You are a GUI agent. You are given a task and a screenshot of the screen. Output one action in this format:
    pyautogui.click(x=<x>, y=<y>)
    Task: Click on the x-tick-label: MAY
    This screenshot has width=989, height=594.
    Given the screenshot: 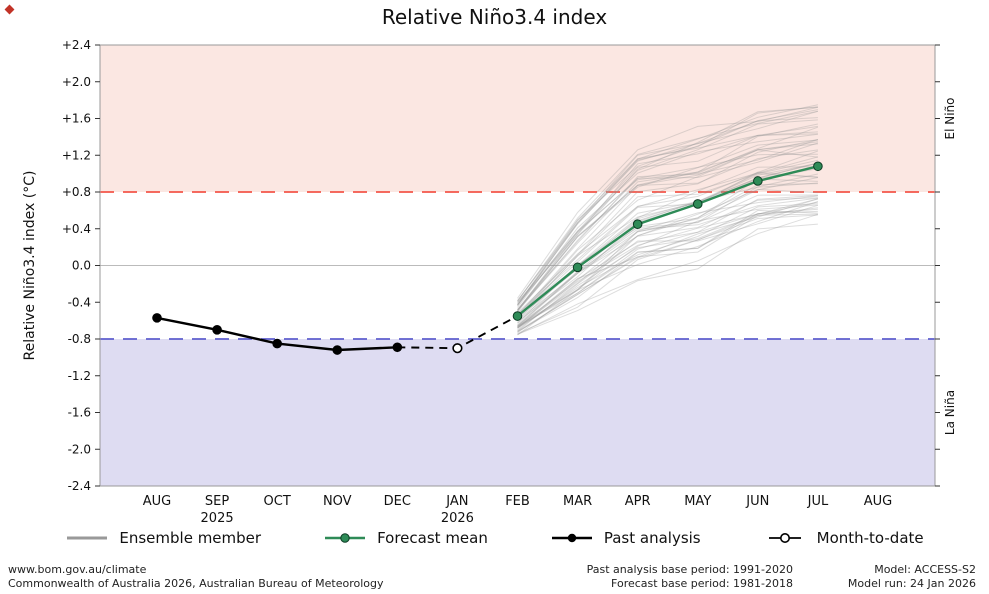 What is the action you would take?
    pyautogui.click(x=697, y=501)
    